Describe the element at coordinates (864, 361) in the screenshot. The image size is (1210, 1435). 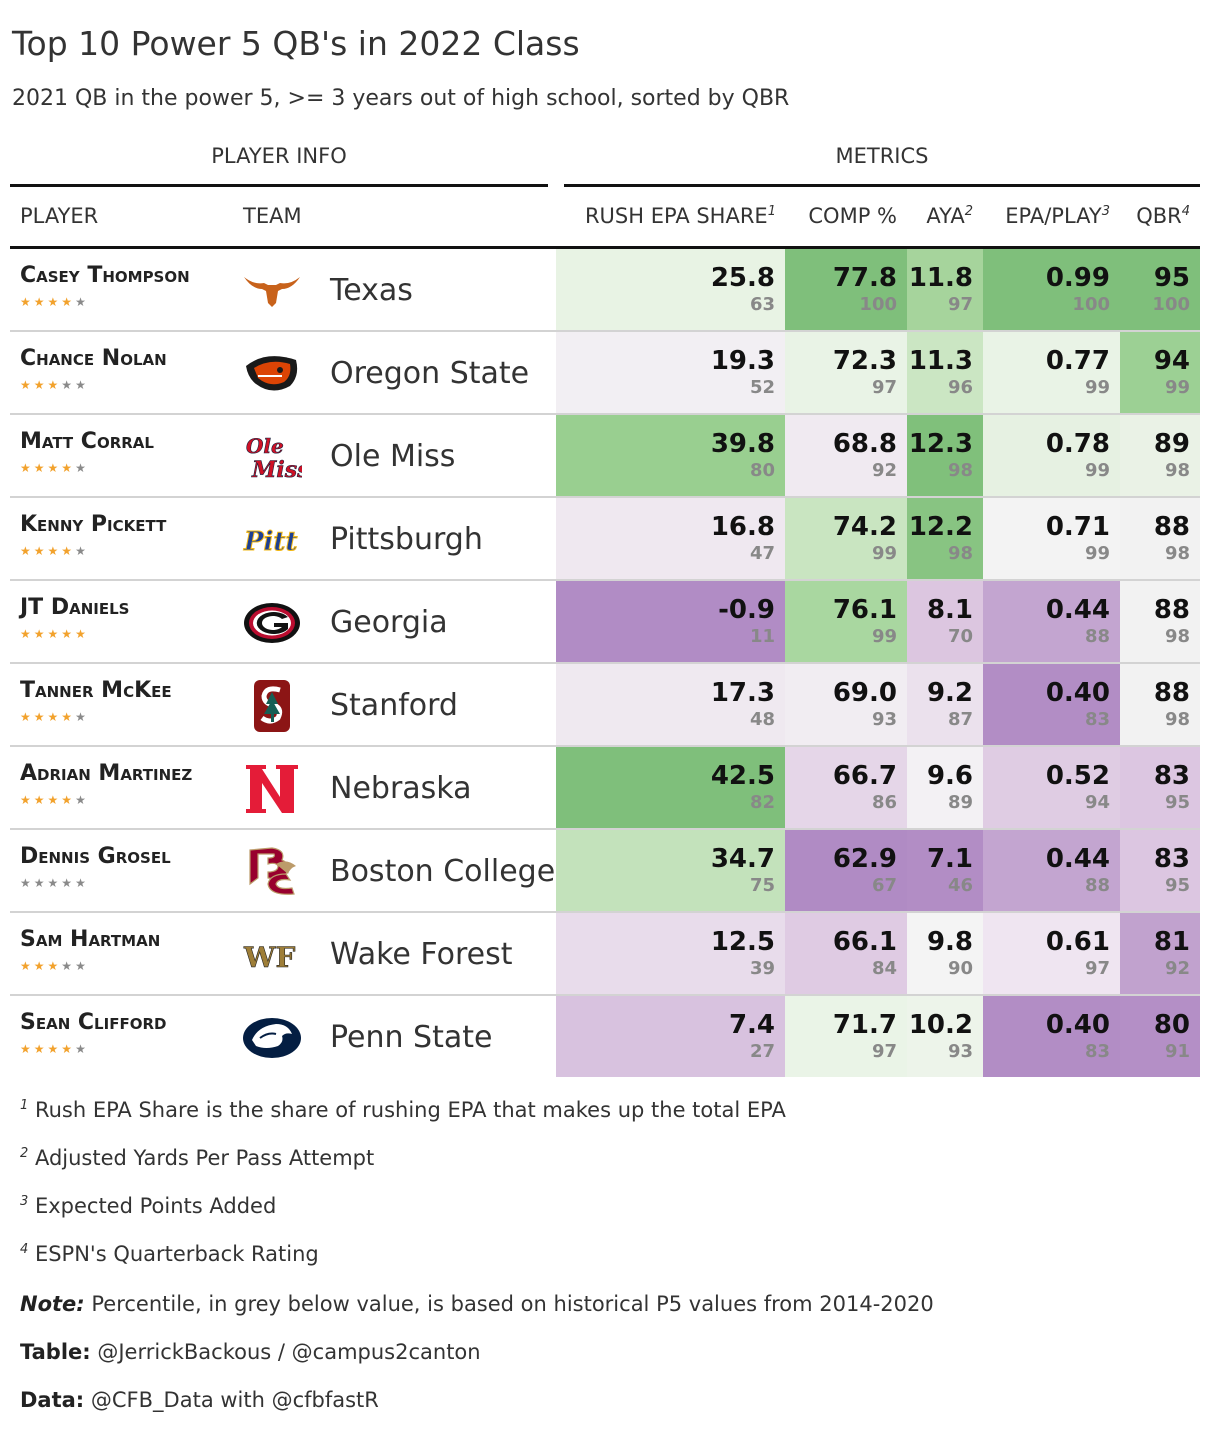
I see `comp-value: 72.3` at that location.